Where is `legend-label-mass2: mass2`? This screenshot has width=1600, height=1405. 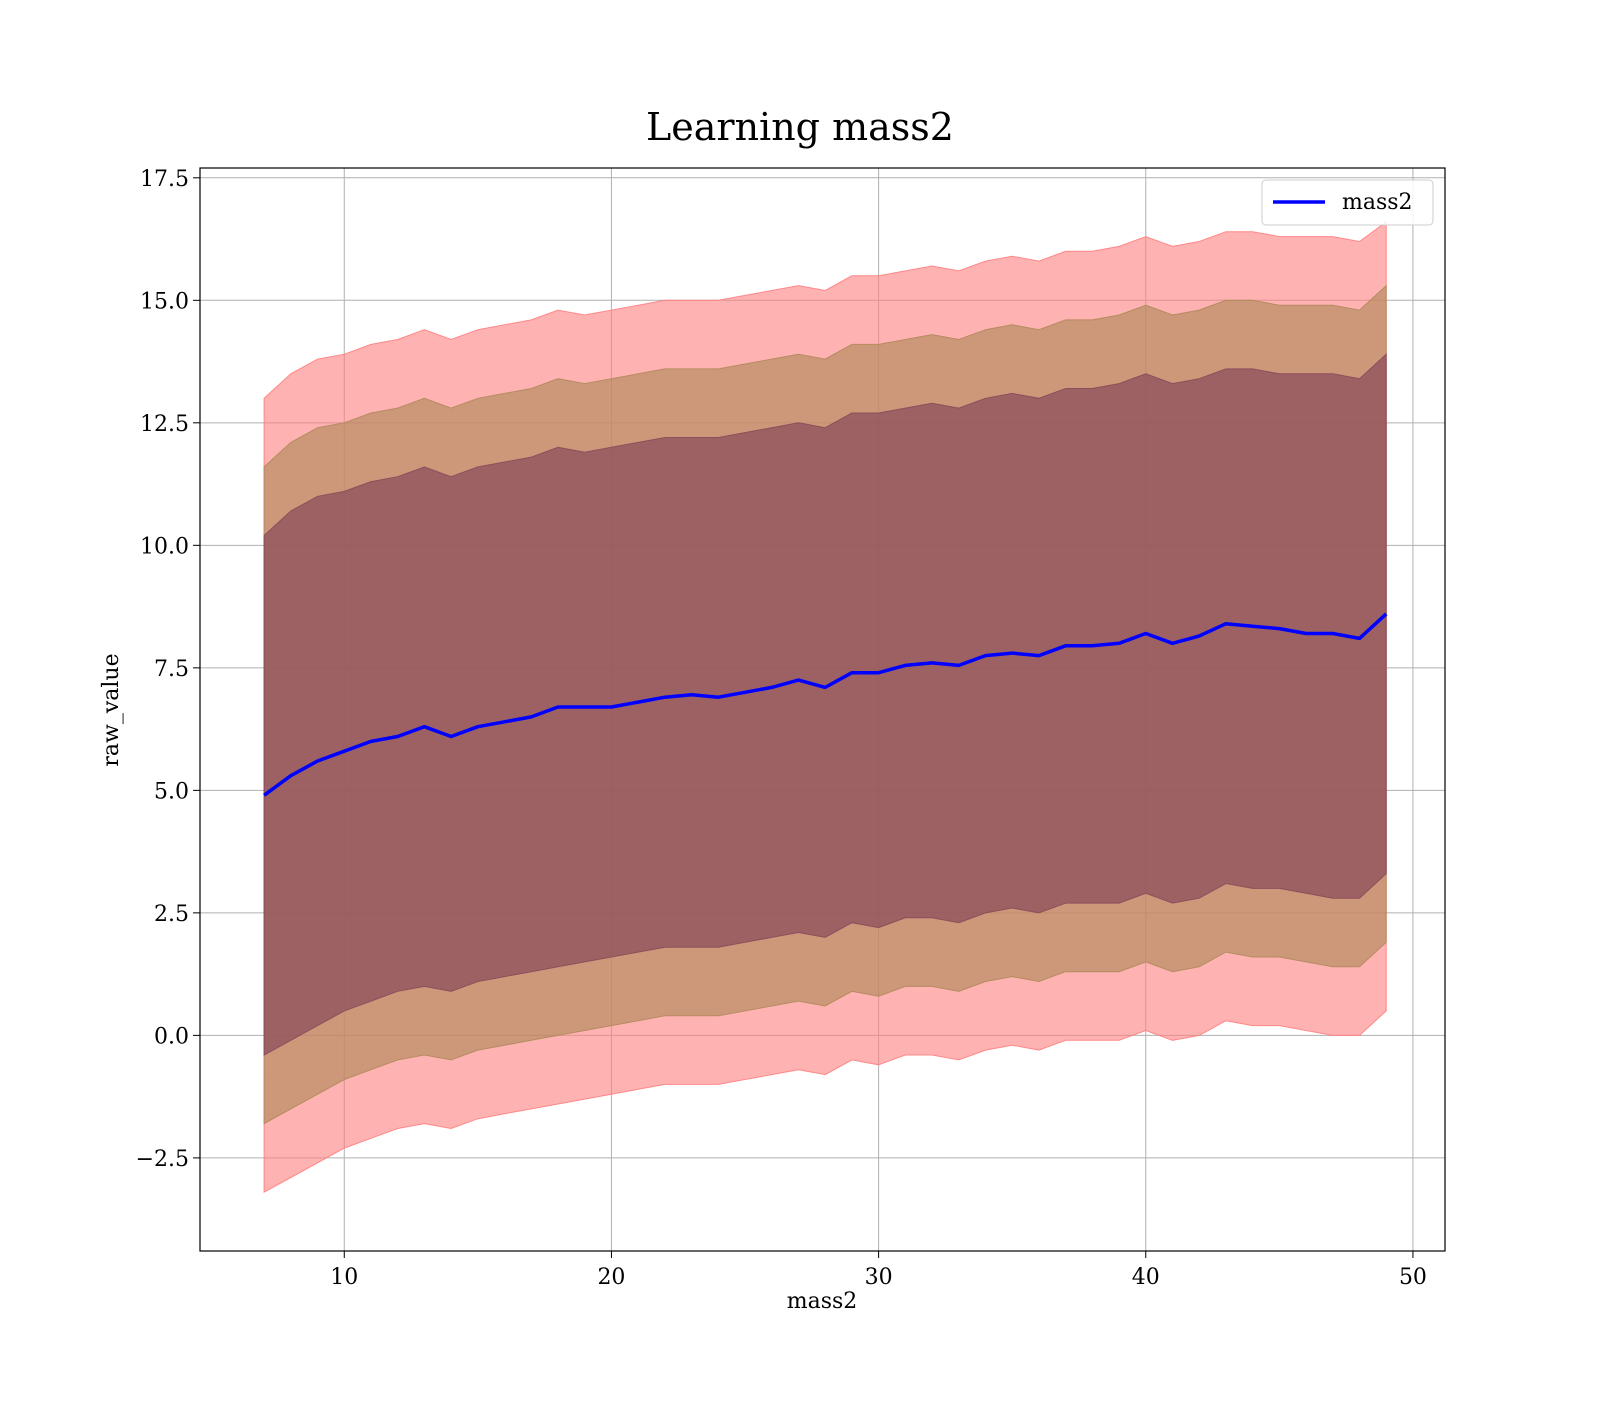
legend-label-mass2: mass2 is located at coordinates (1377, 202).